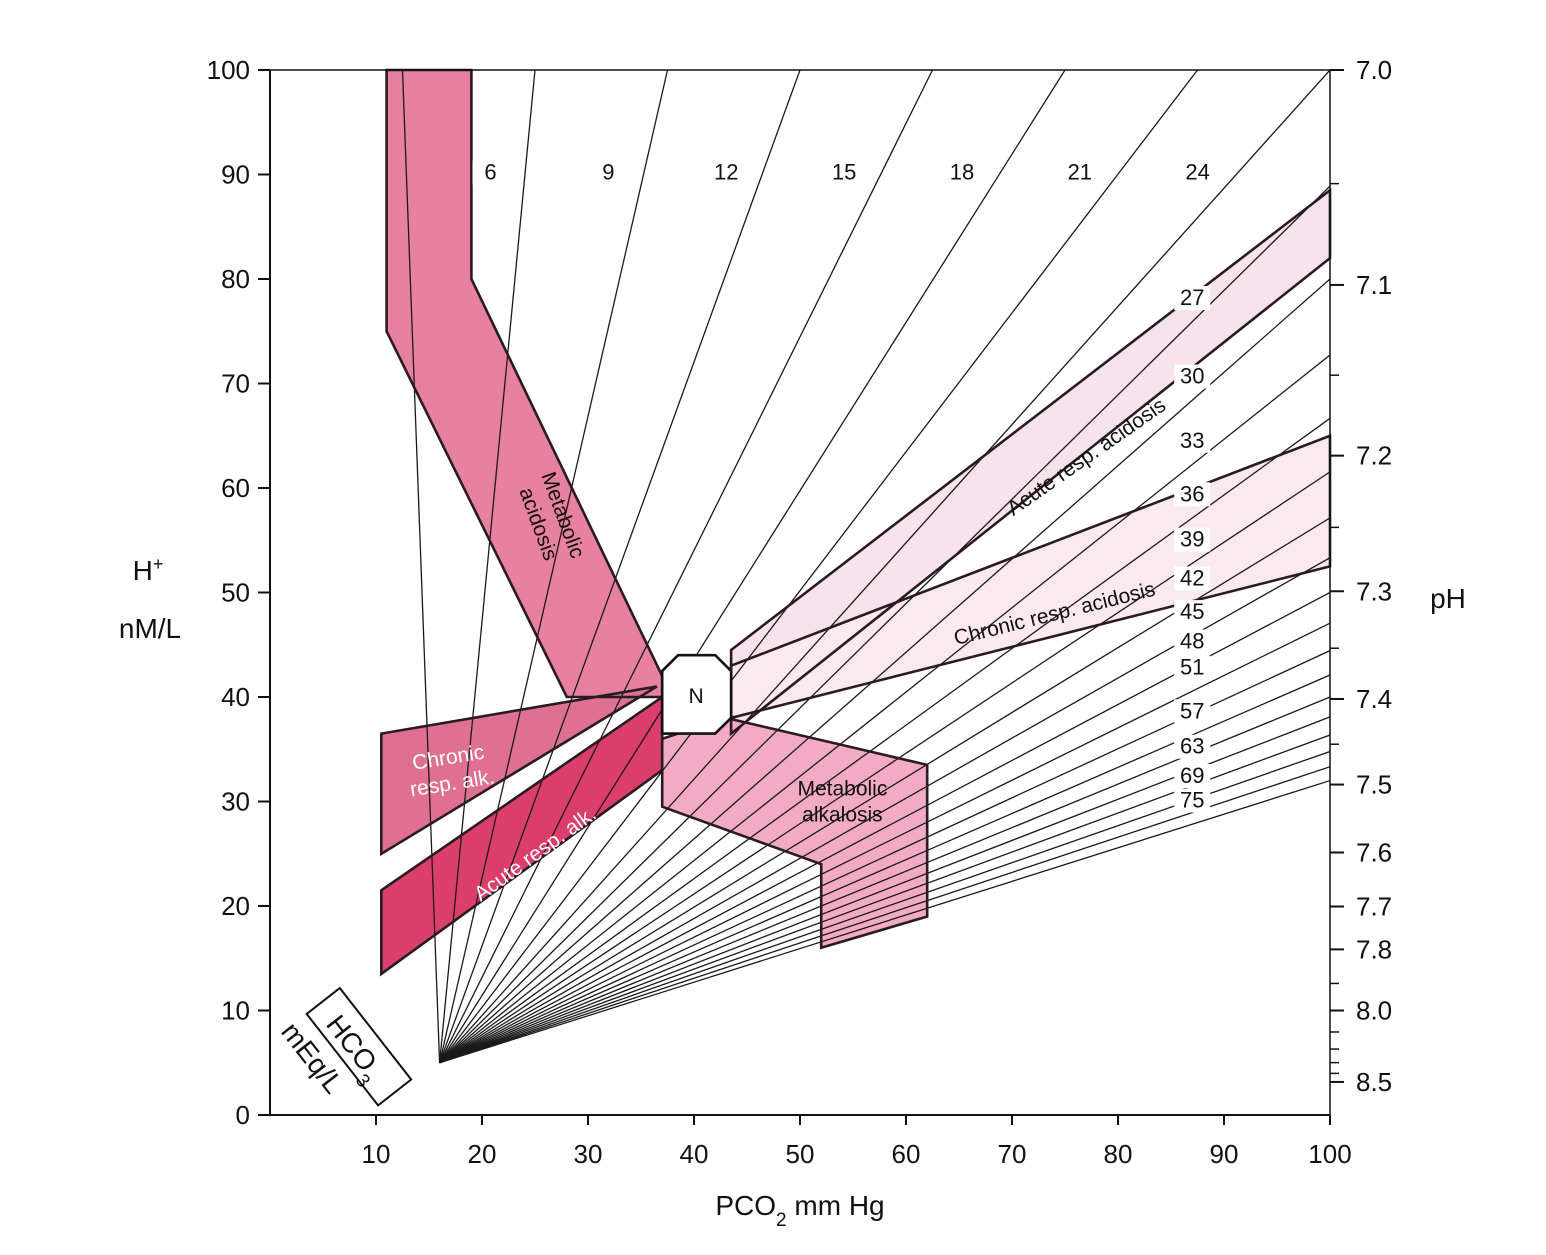 This screenshot has width=1546, height=1255. I want to click on ph-tick-label-7.3: 7.3, so click(1374, 591).